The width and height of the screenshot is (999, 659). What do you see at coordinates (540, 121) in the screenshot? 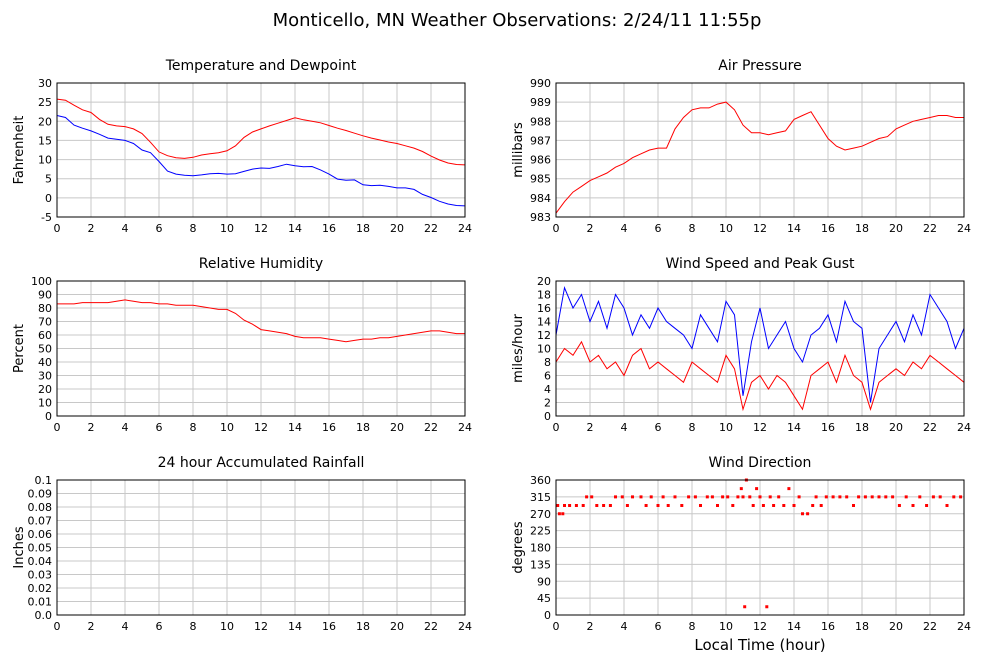
I see `y-tick-label: 988` at bounding box center [540, 121].